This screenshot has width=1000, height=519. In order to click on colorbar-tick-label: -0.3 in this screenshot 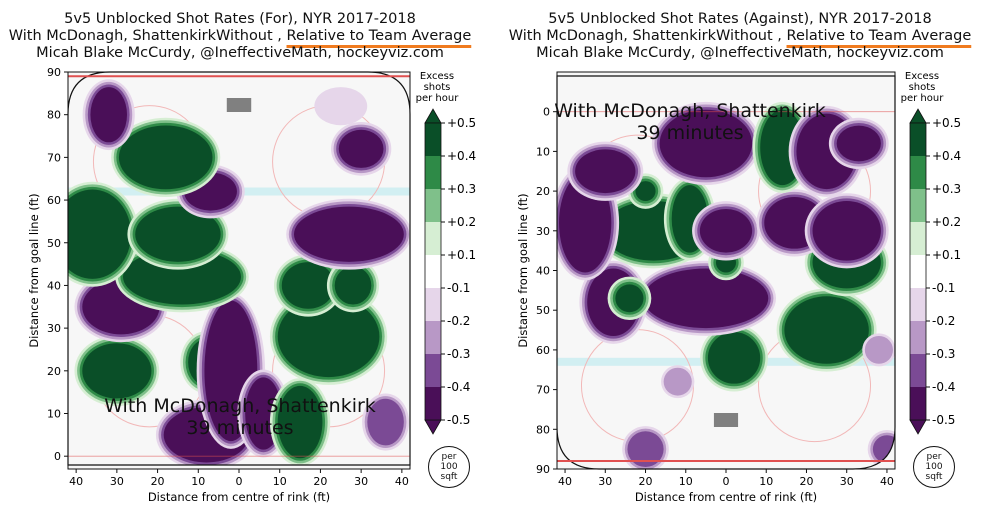, I will do `click(943, 354)`.